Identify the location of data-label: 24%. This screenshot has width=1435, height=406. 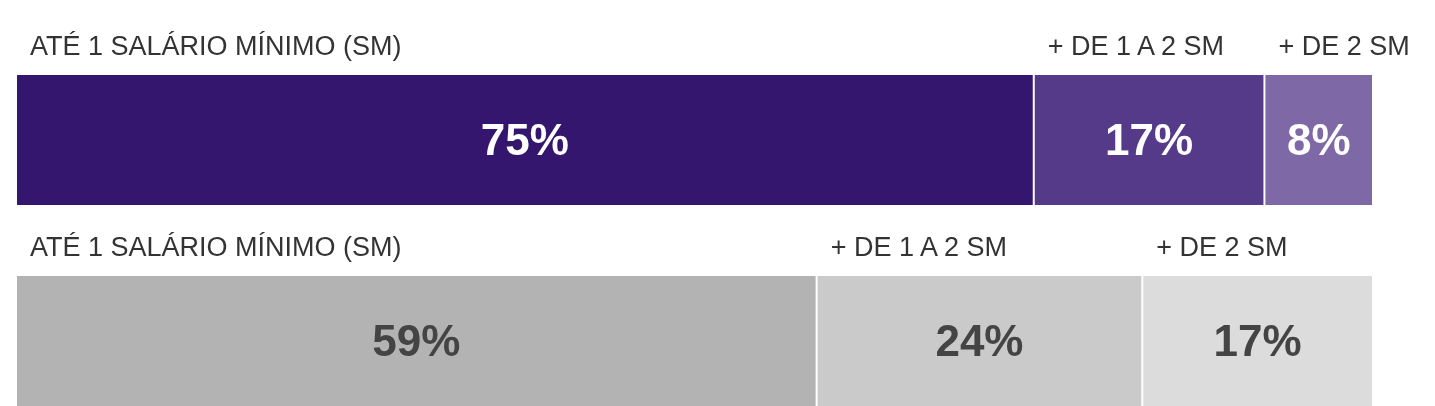
(979, 341).